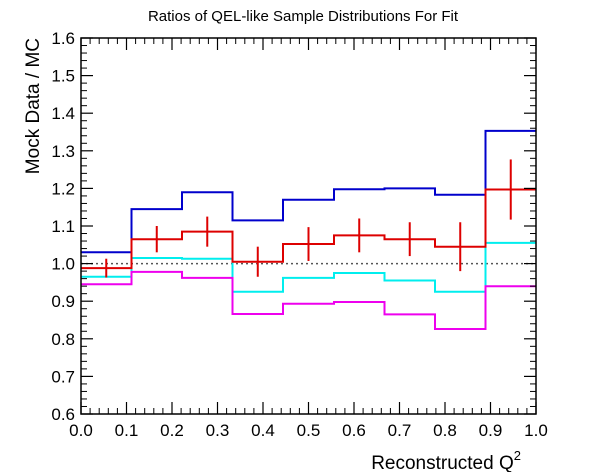 The height and width of the screenshot is (472, 596). Describe the element at coordinates (445, 430) in the screenshot. I see `x-tick-label: 0.8` at that location.